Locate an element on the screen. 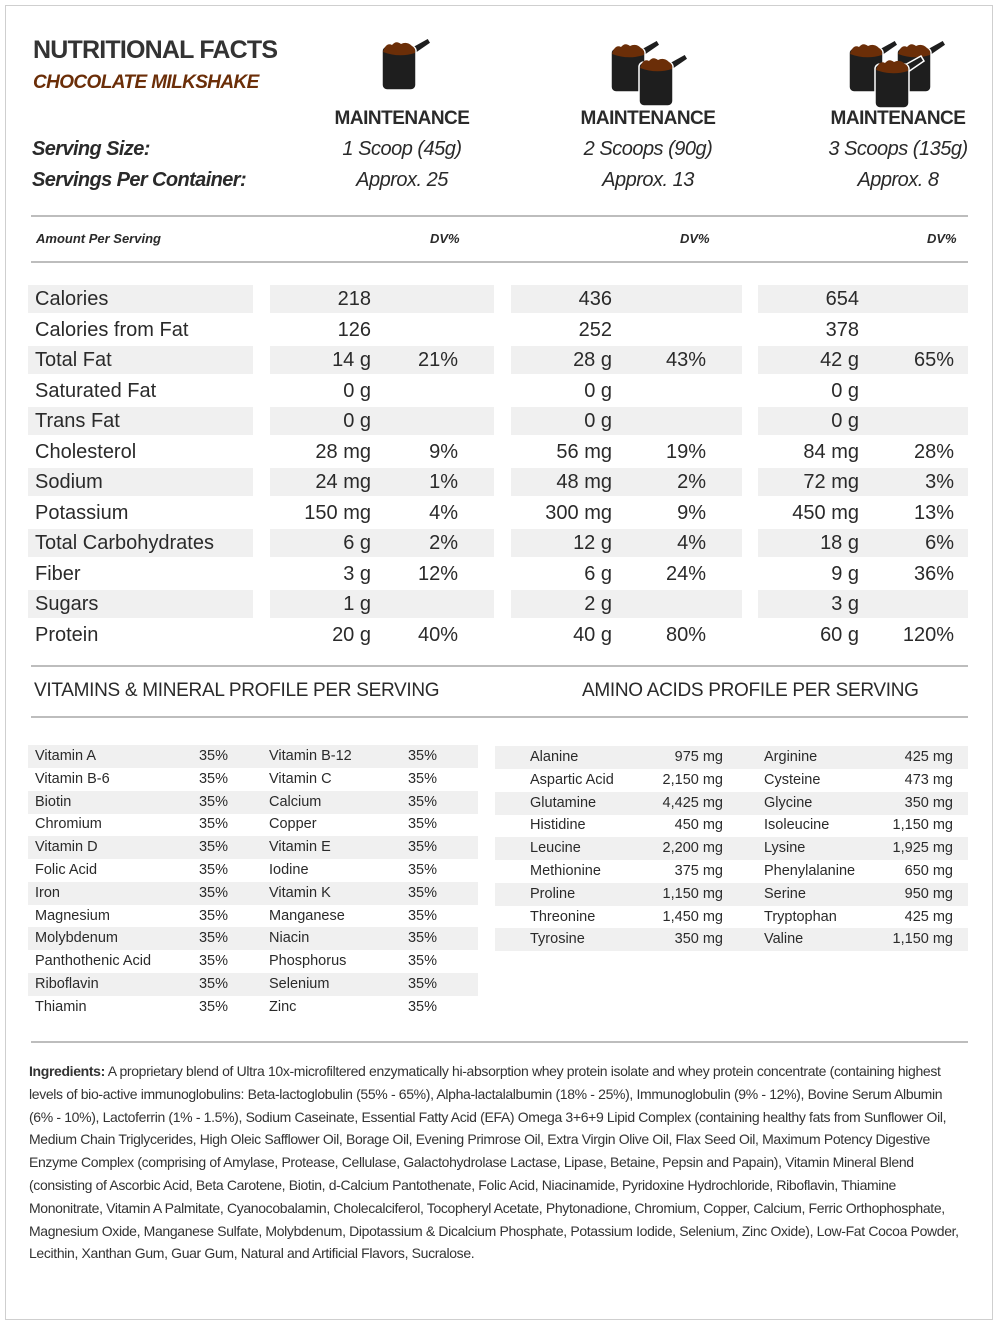 The width and height of the screenshot is (1000, 1326). nutrient-cell: 24 mg 1% is located at coordinates (382, 482).